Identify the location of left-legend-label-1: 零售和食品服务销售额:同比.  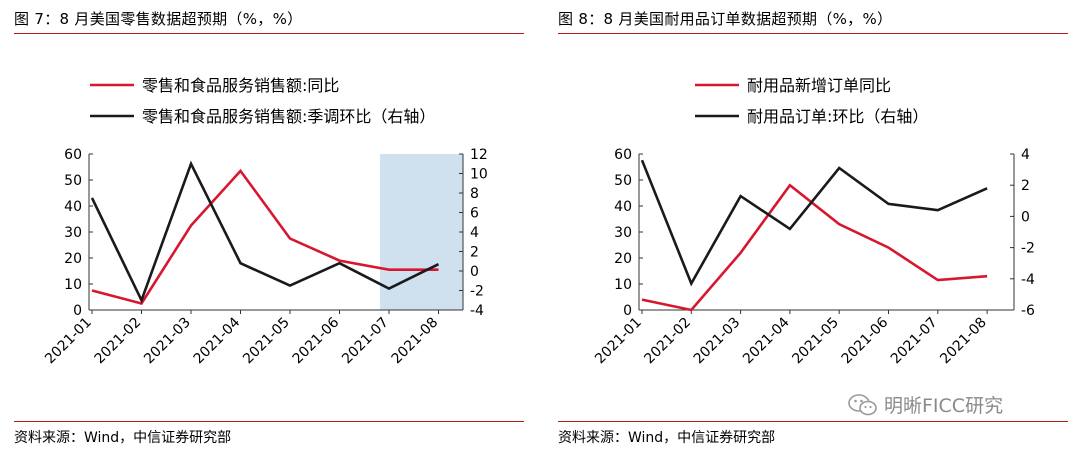
(240, 85).